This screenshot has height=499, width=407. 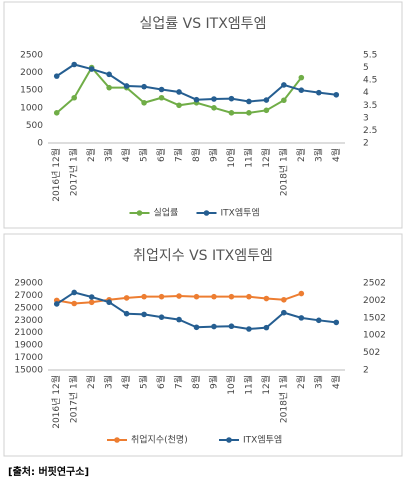 What do you see at coordinates (48, 471) in the screenshot?
I see `source: [출처: 버핏연구소]` at bounding box center [48, 471].